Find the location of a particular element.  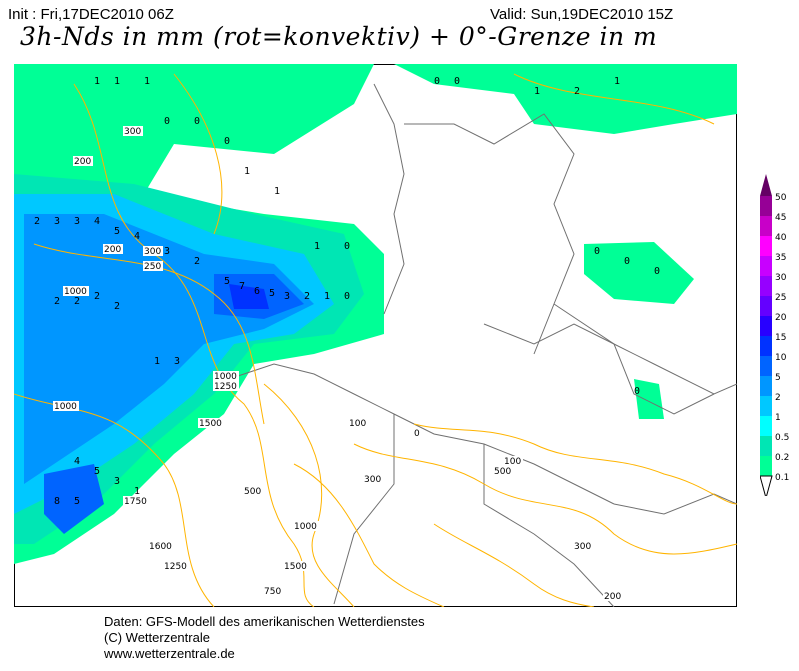

color-scale-legend: 50 45 40 35 30 25 20 15 10 5 2 1 0.5 0.2 0.1 is located at coordinates (774, 335).